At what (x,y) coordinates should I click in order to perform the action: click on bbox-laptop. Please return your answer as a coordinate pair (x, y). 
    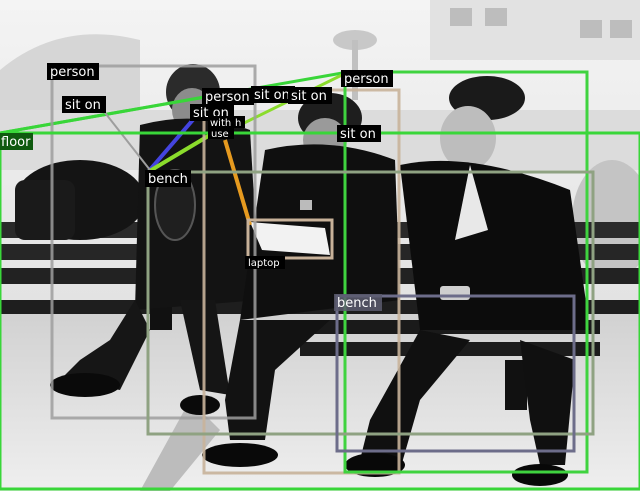
    Looking at the image, I should click on (290, 239).